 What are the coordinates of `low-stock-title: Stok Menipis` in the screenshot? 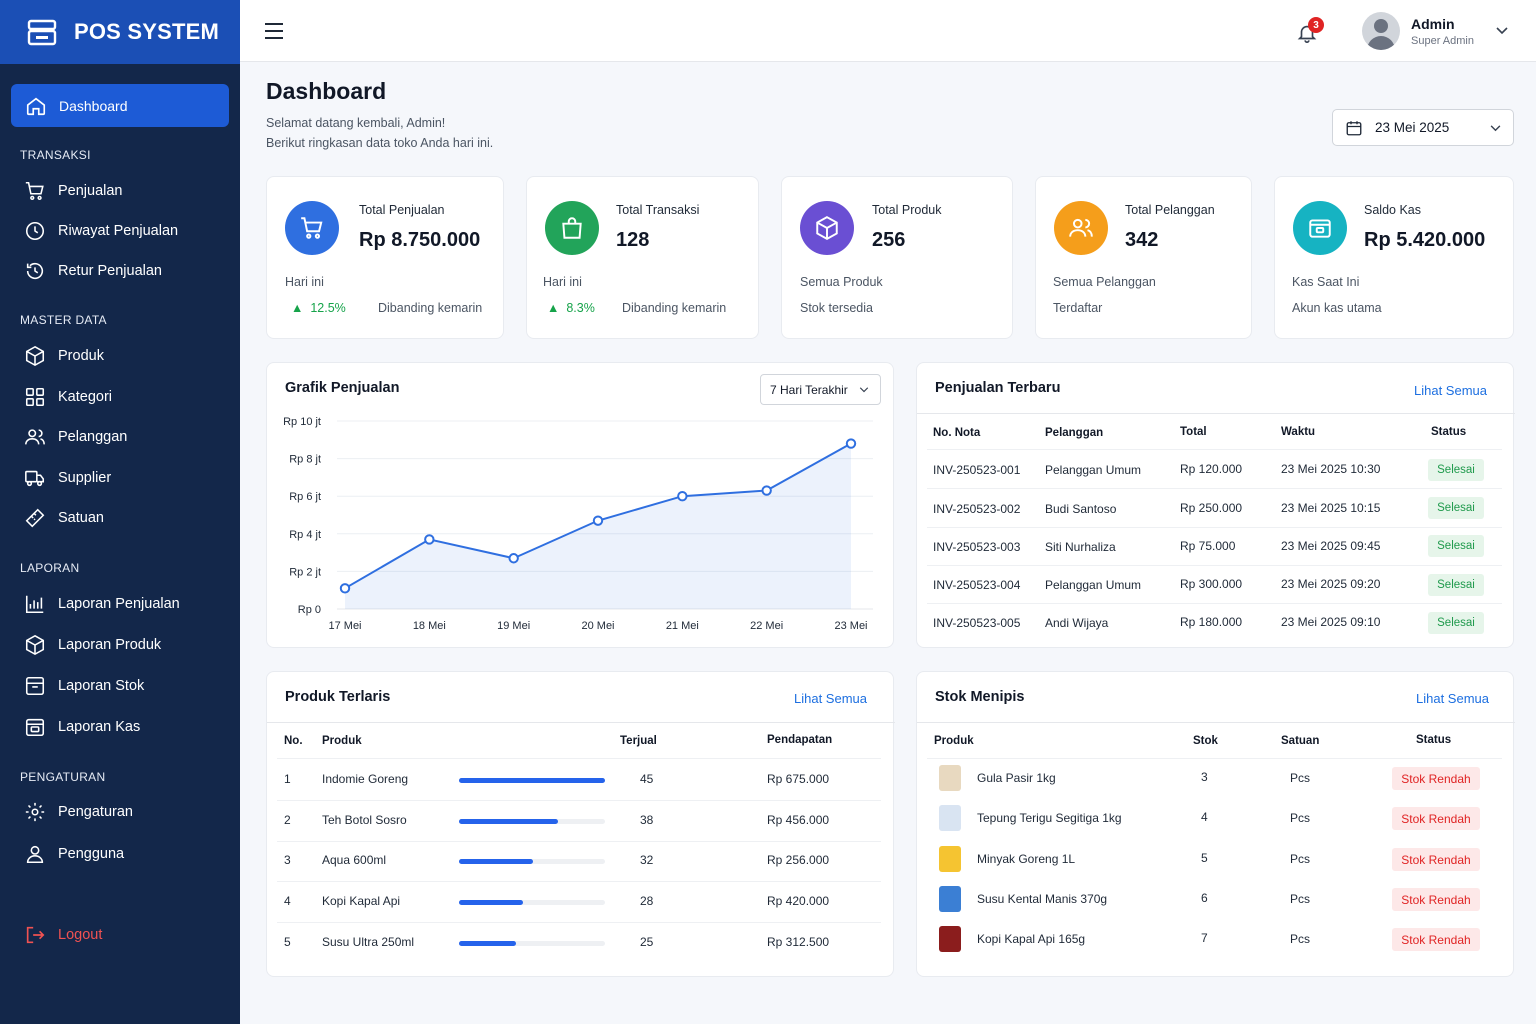 It's located at (980, 697).